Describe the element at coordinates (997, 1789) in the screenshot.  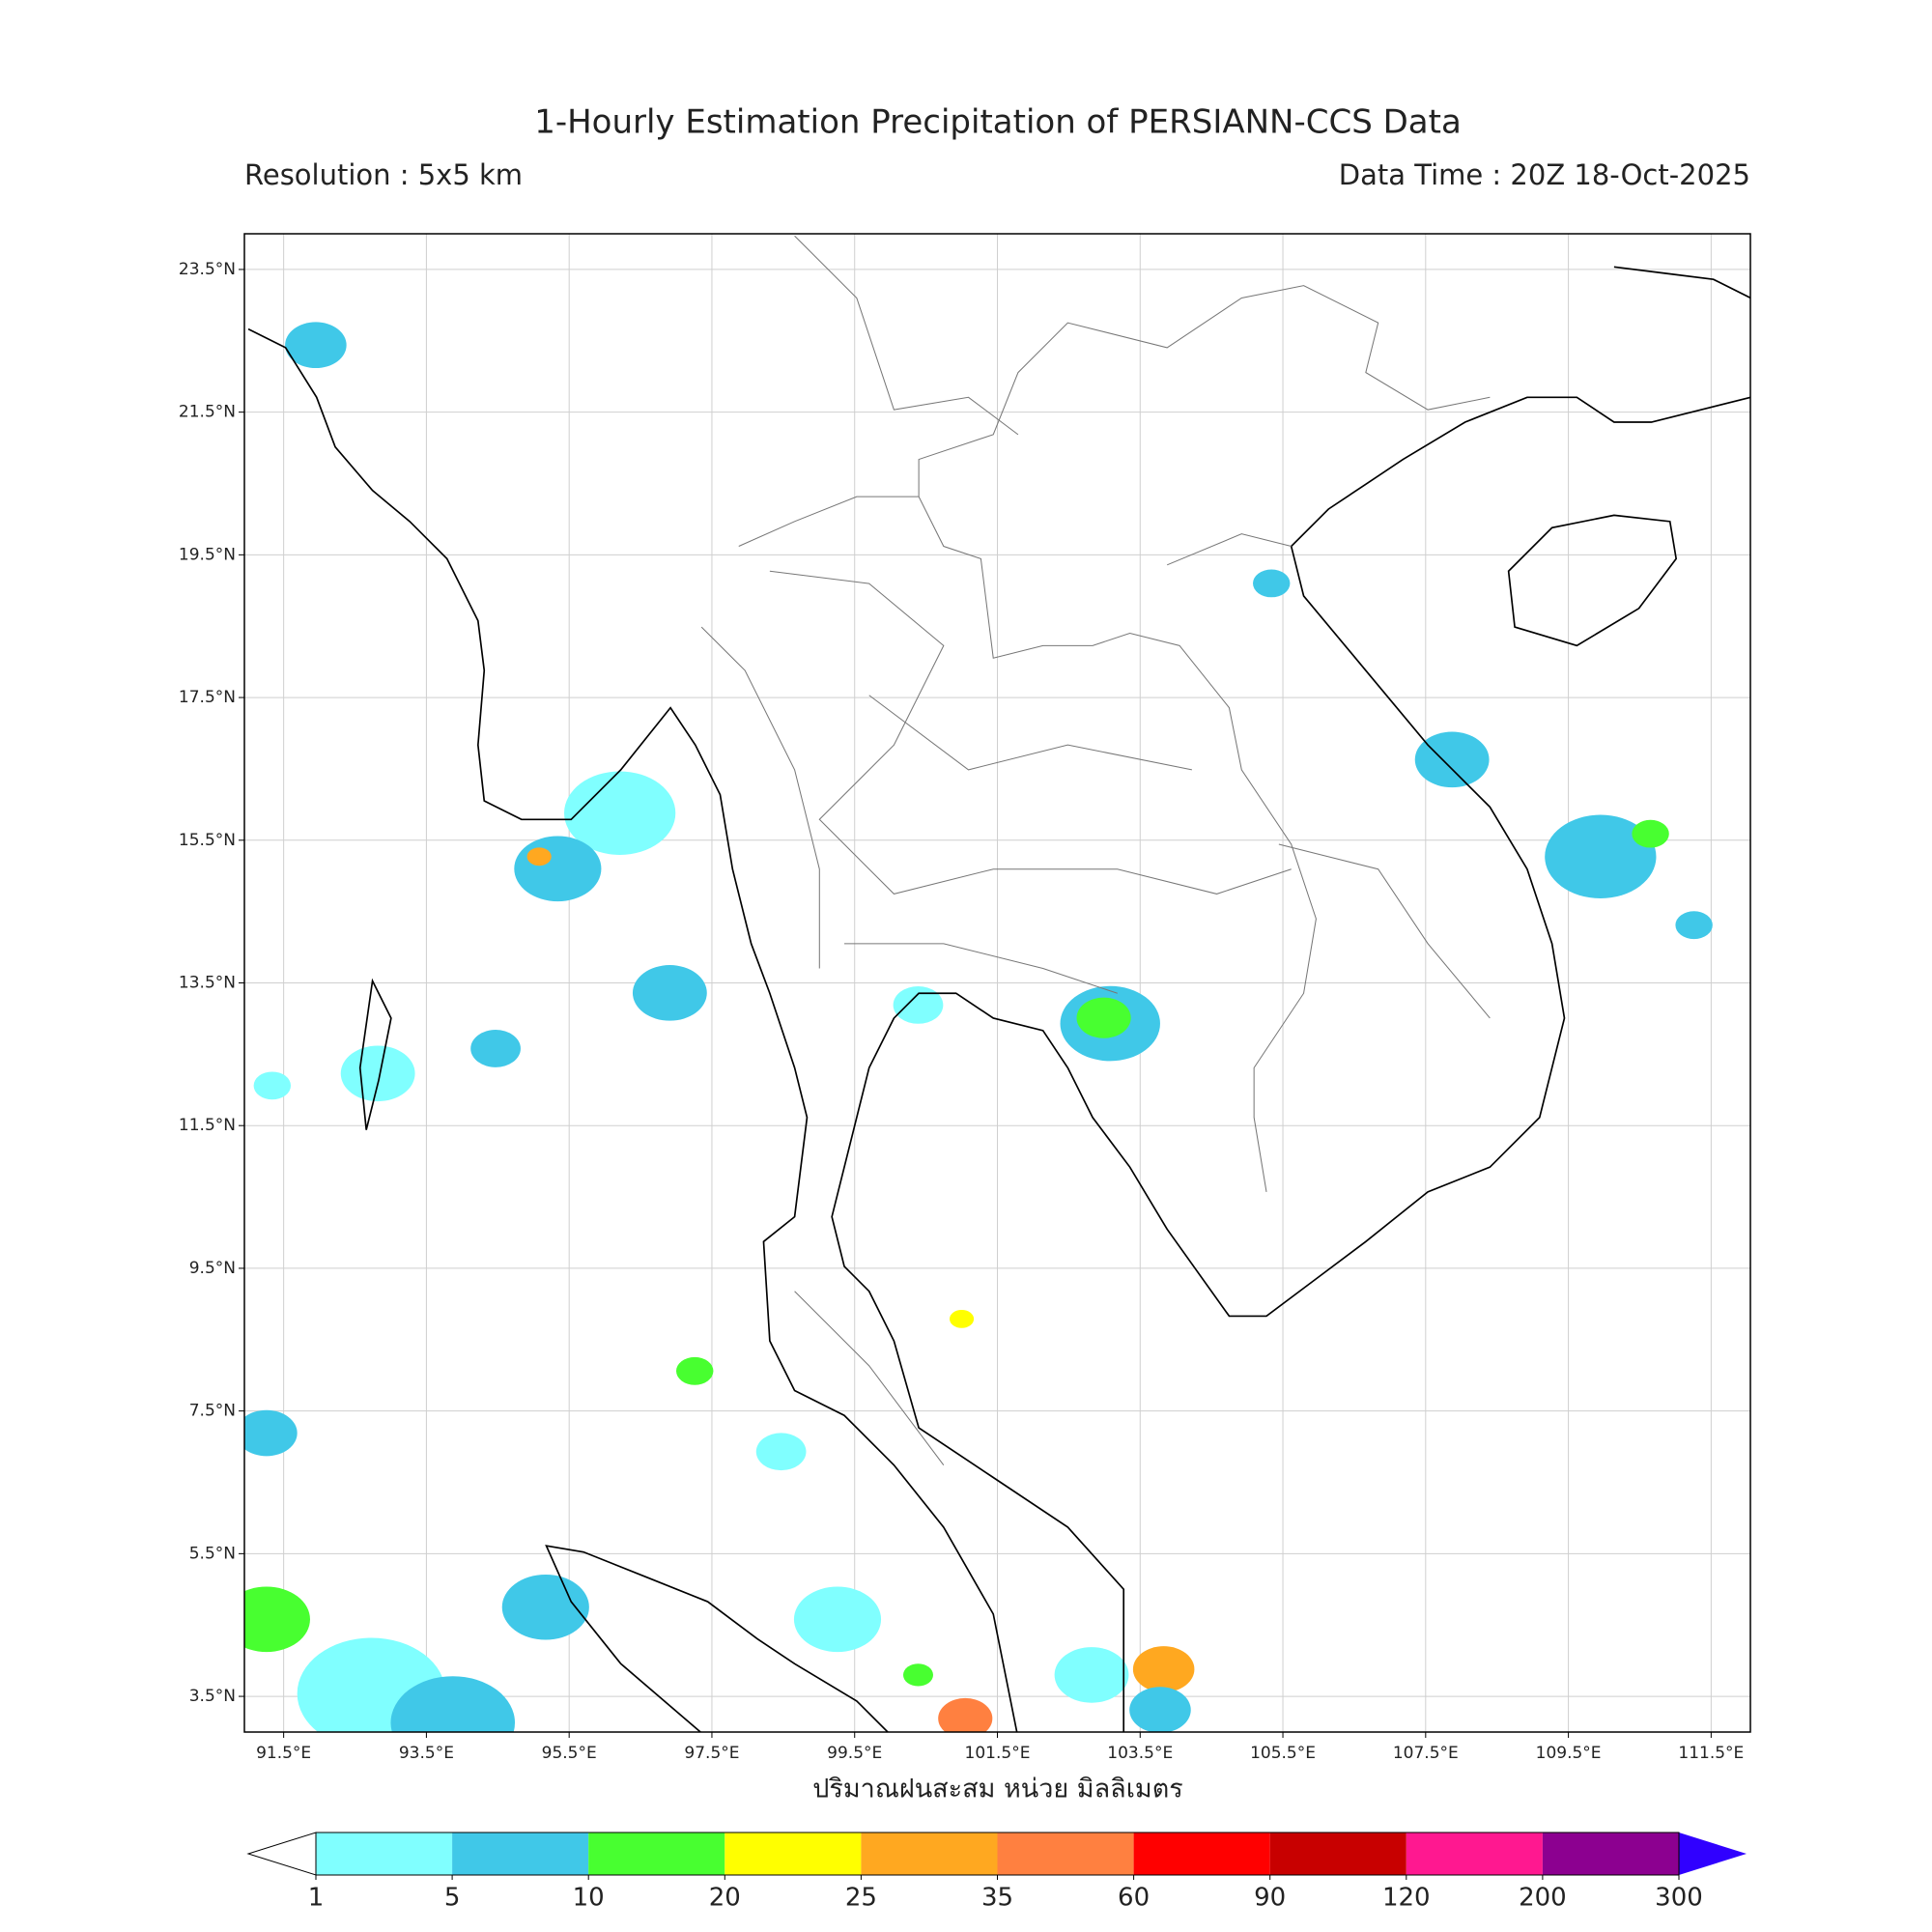
I see `x-axis-label: ปริมาณฝนสะสม หน่วย มิลลิเมตร` at that location.